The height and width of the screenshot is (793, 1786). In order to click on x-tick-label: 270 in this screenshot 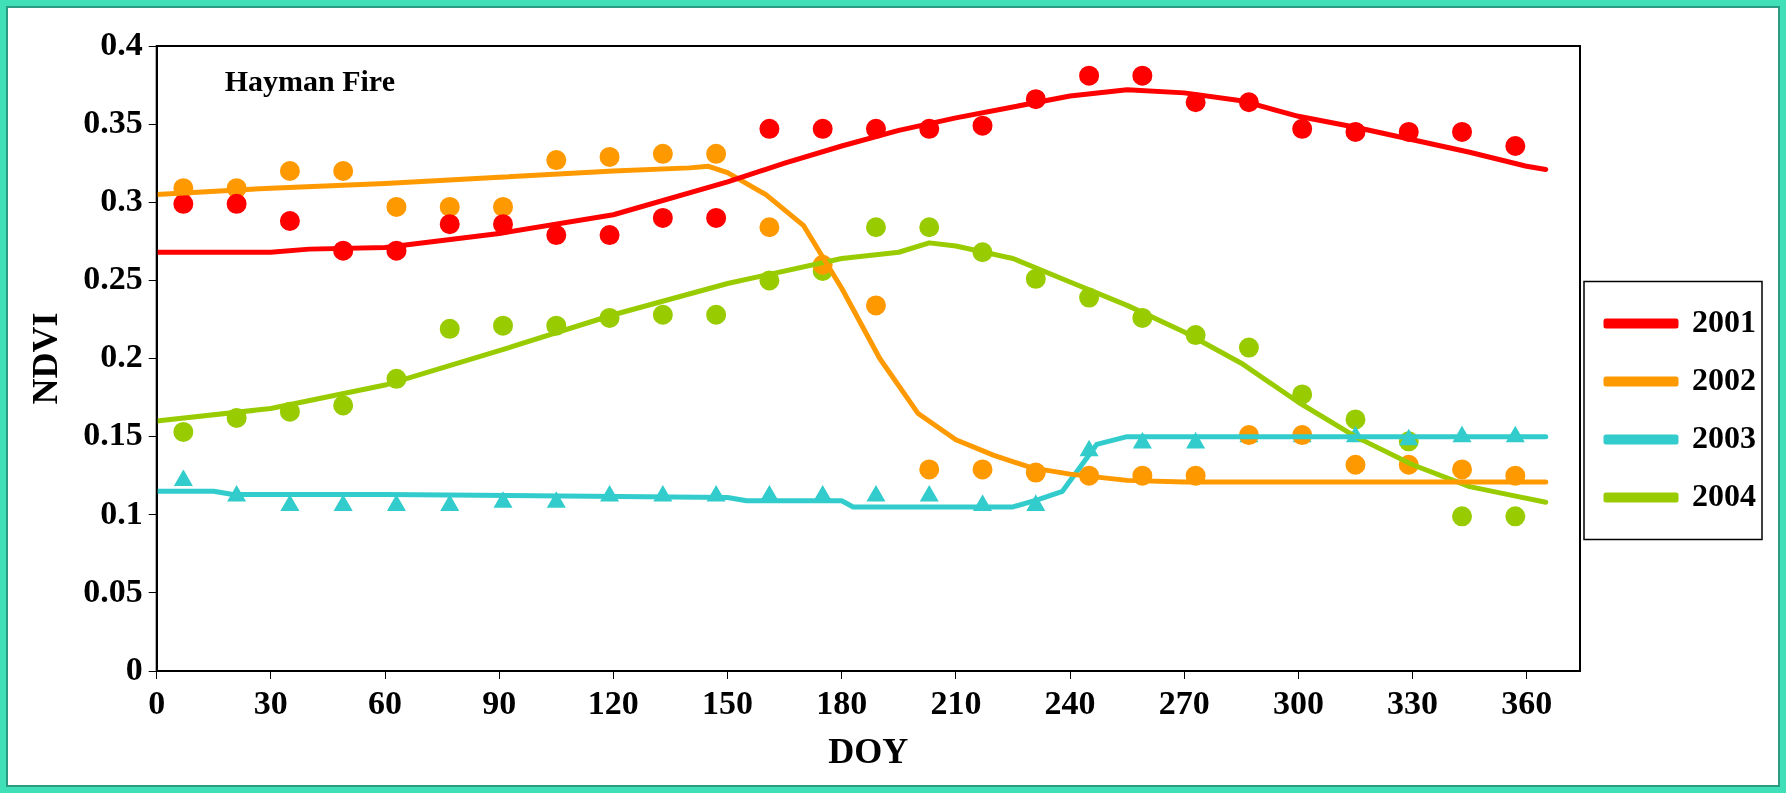, I will do `click(1184, 703)`.